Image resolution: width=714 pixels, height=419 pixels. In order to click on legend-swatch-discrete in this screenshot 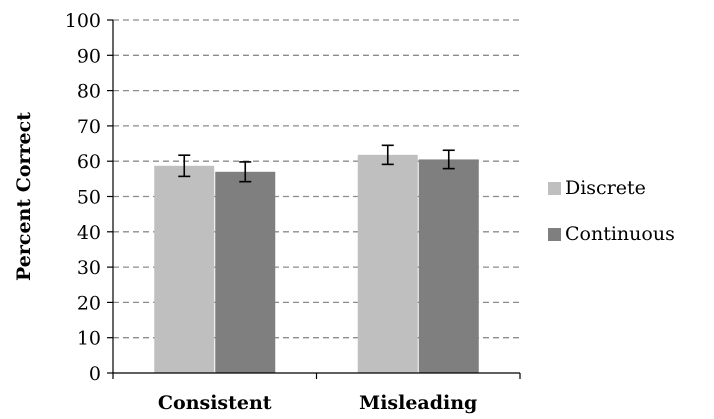, I will do `click(554, 188)`.